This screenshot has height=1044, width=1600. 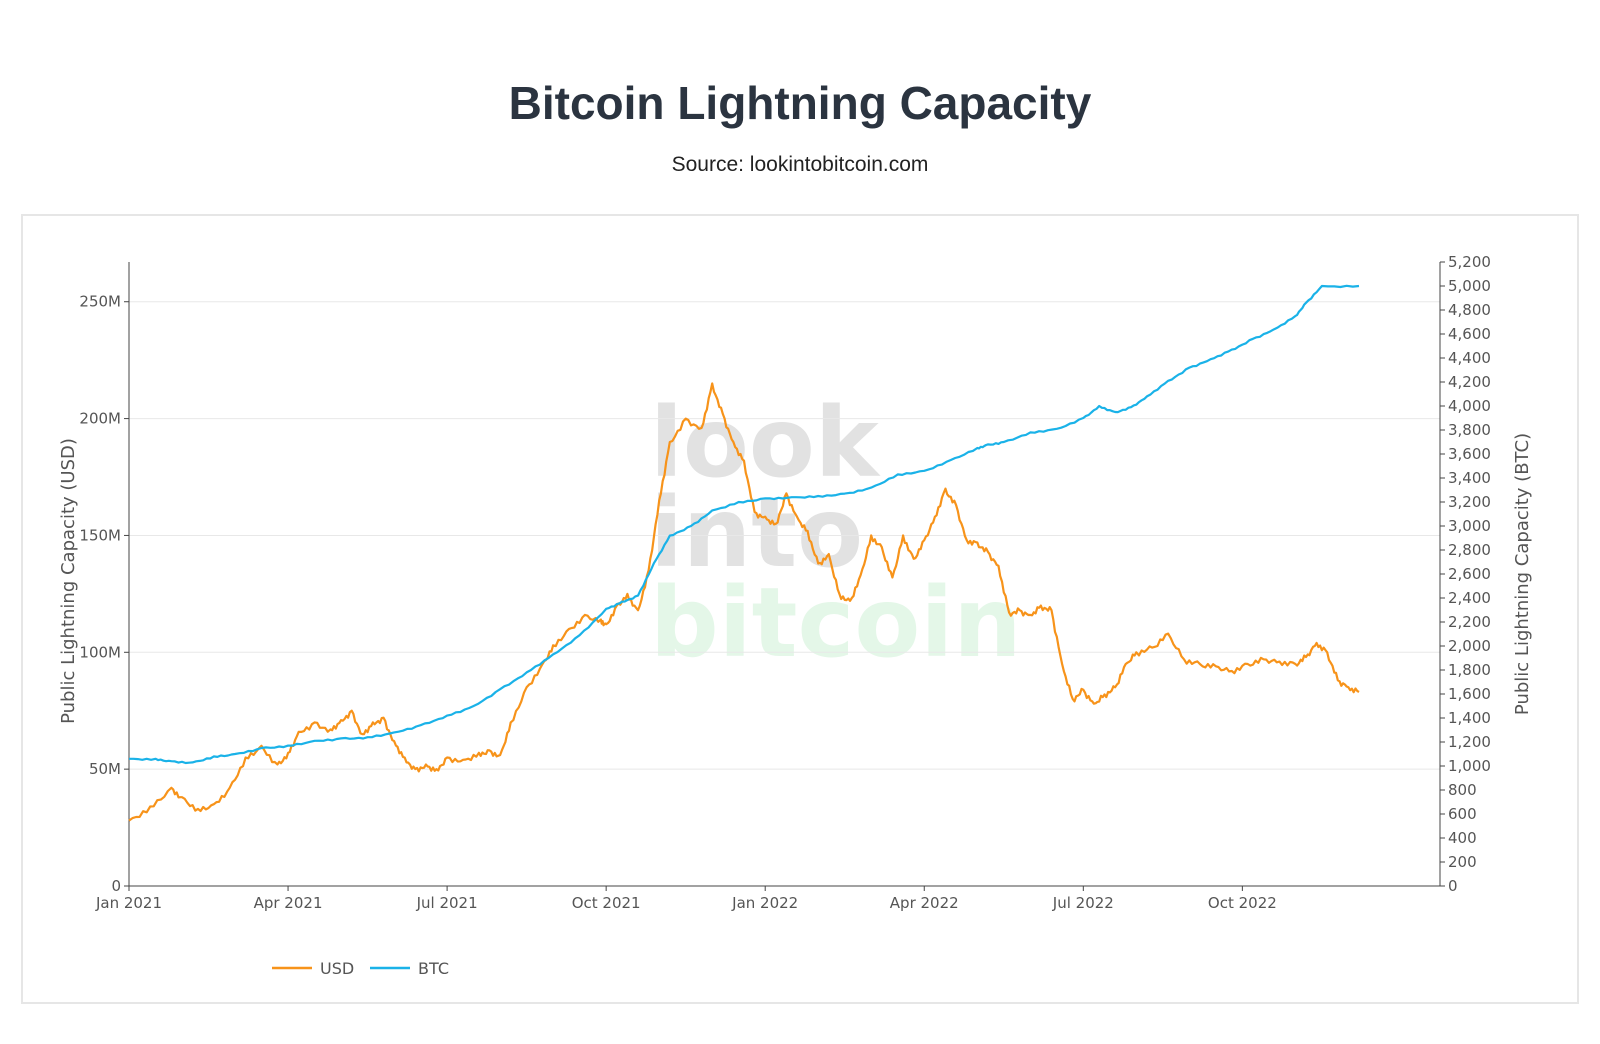 What do you see at coordinates (100, 535) in the screenshot?
I see `left-tick-label: 150M` at bounding box center [100, 535].